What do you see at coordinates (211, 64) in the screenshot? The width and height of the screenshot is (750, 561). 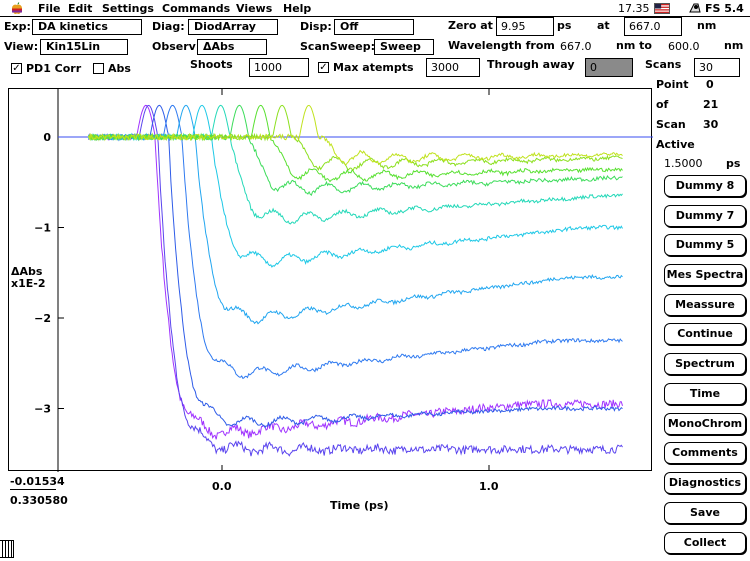 I see `shoots-label: Shoots` at bounding box center [211, 64].